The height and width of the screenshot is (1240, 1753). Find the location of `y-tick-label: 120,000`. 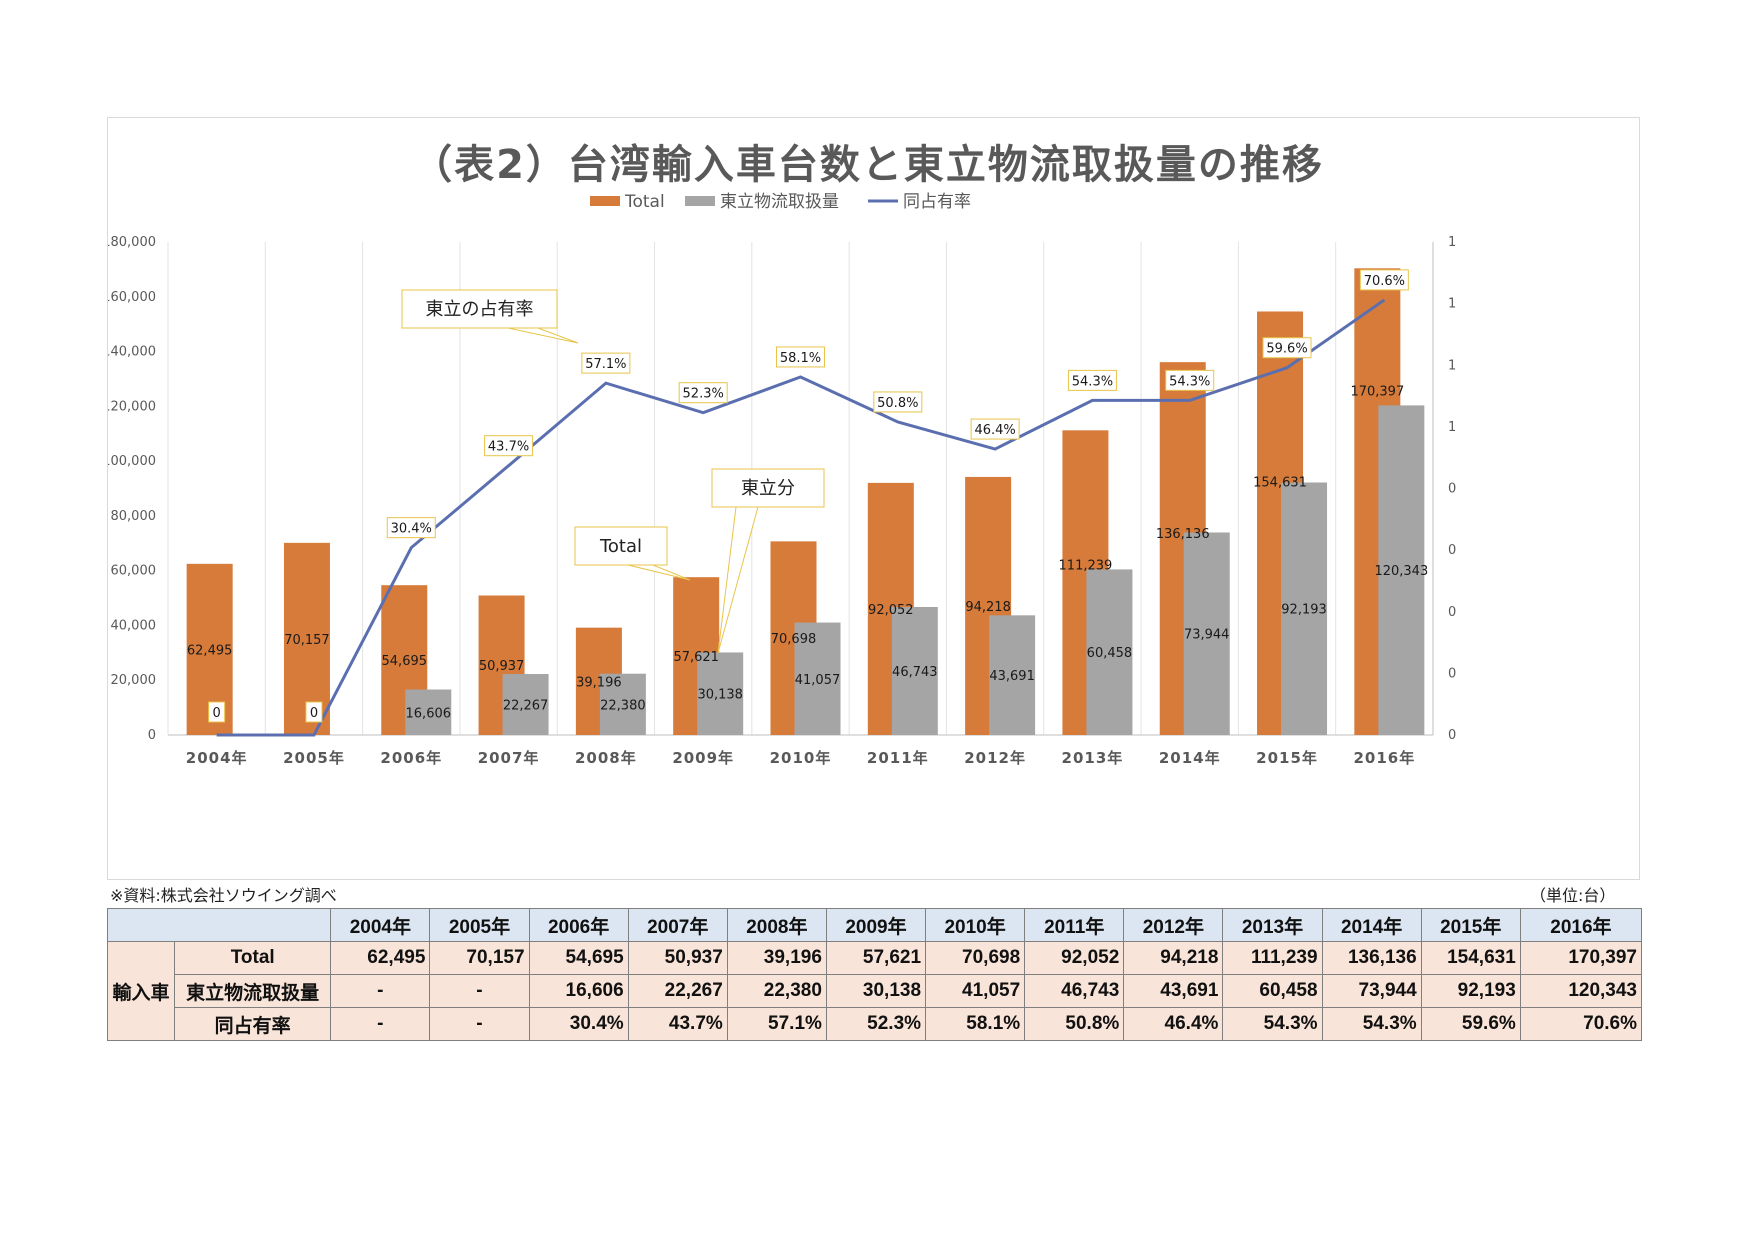

y-tick-label: 120,000 is located at coordinates (132, 406).